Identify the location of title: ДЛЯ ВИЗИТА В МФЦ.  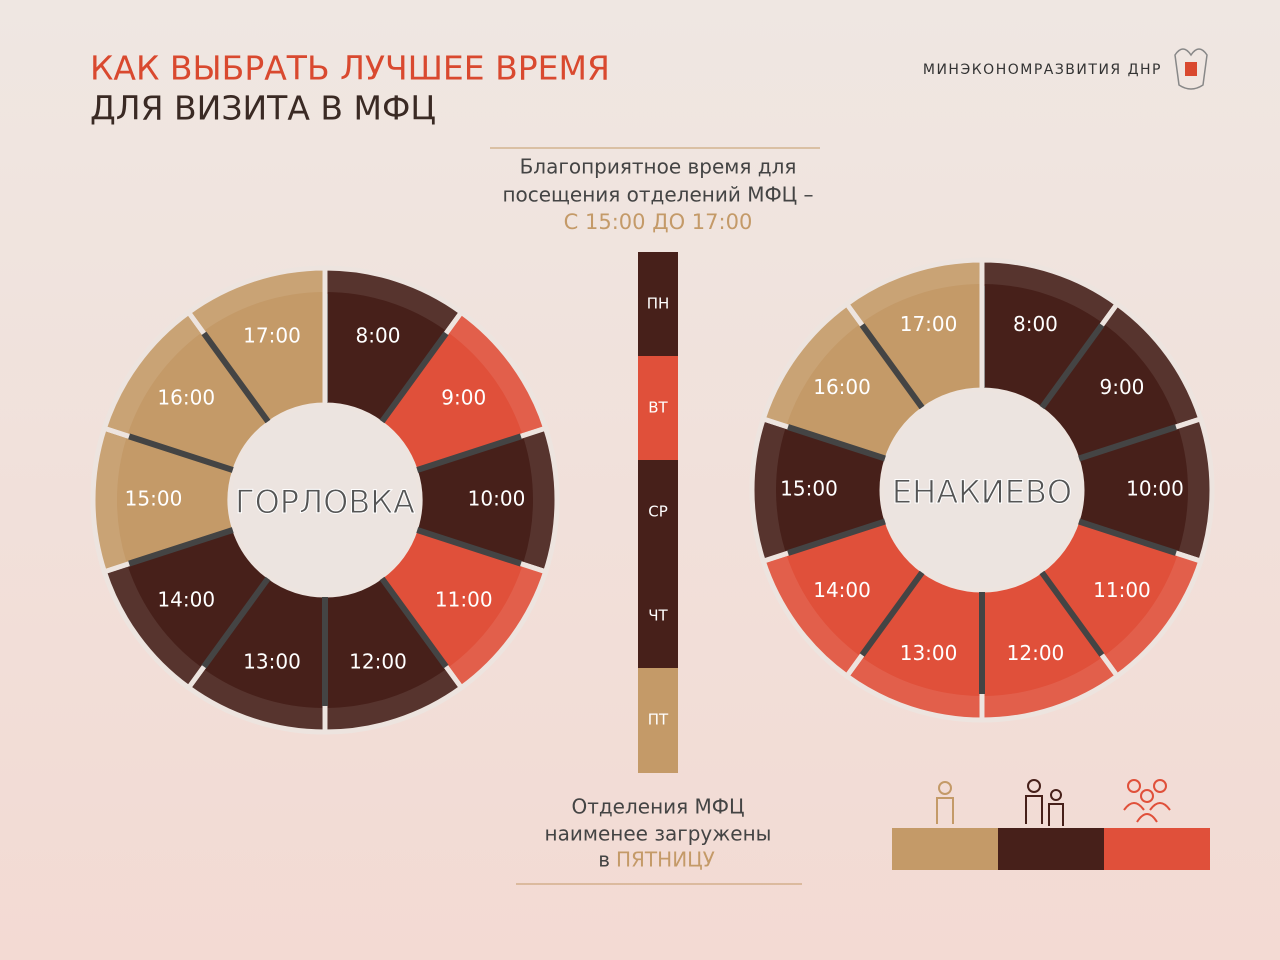
(263, 108).